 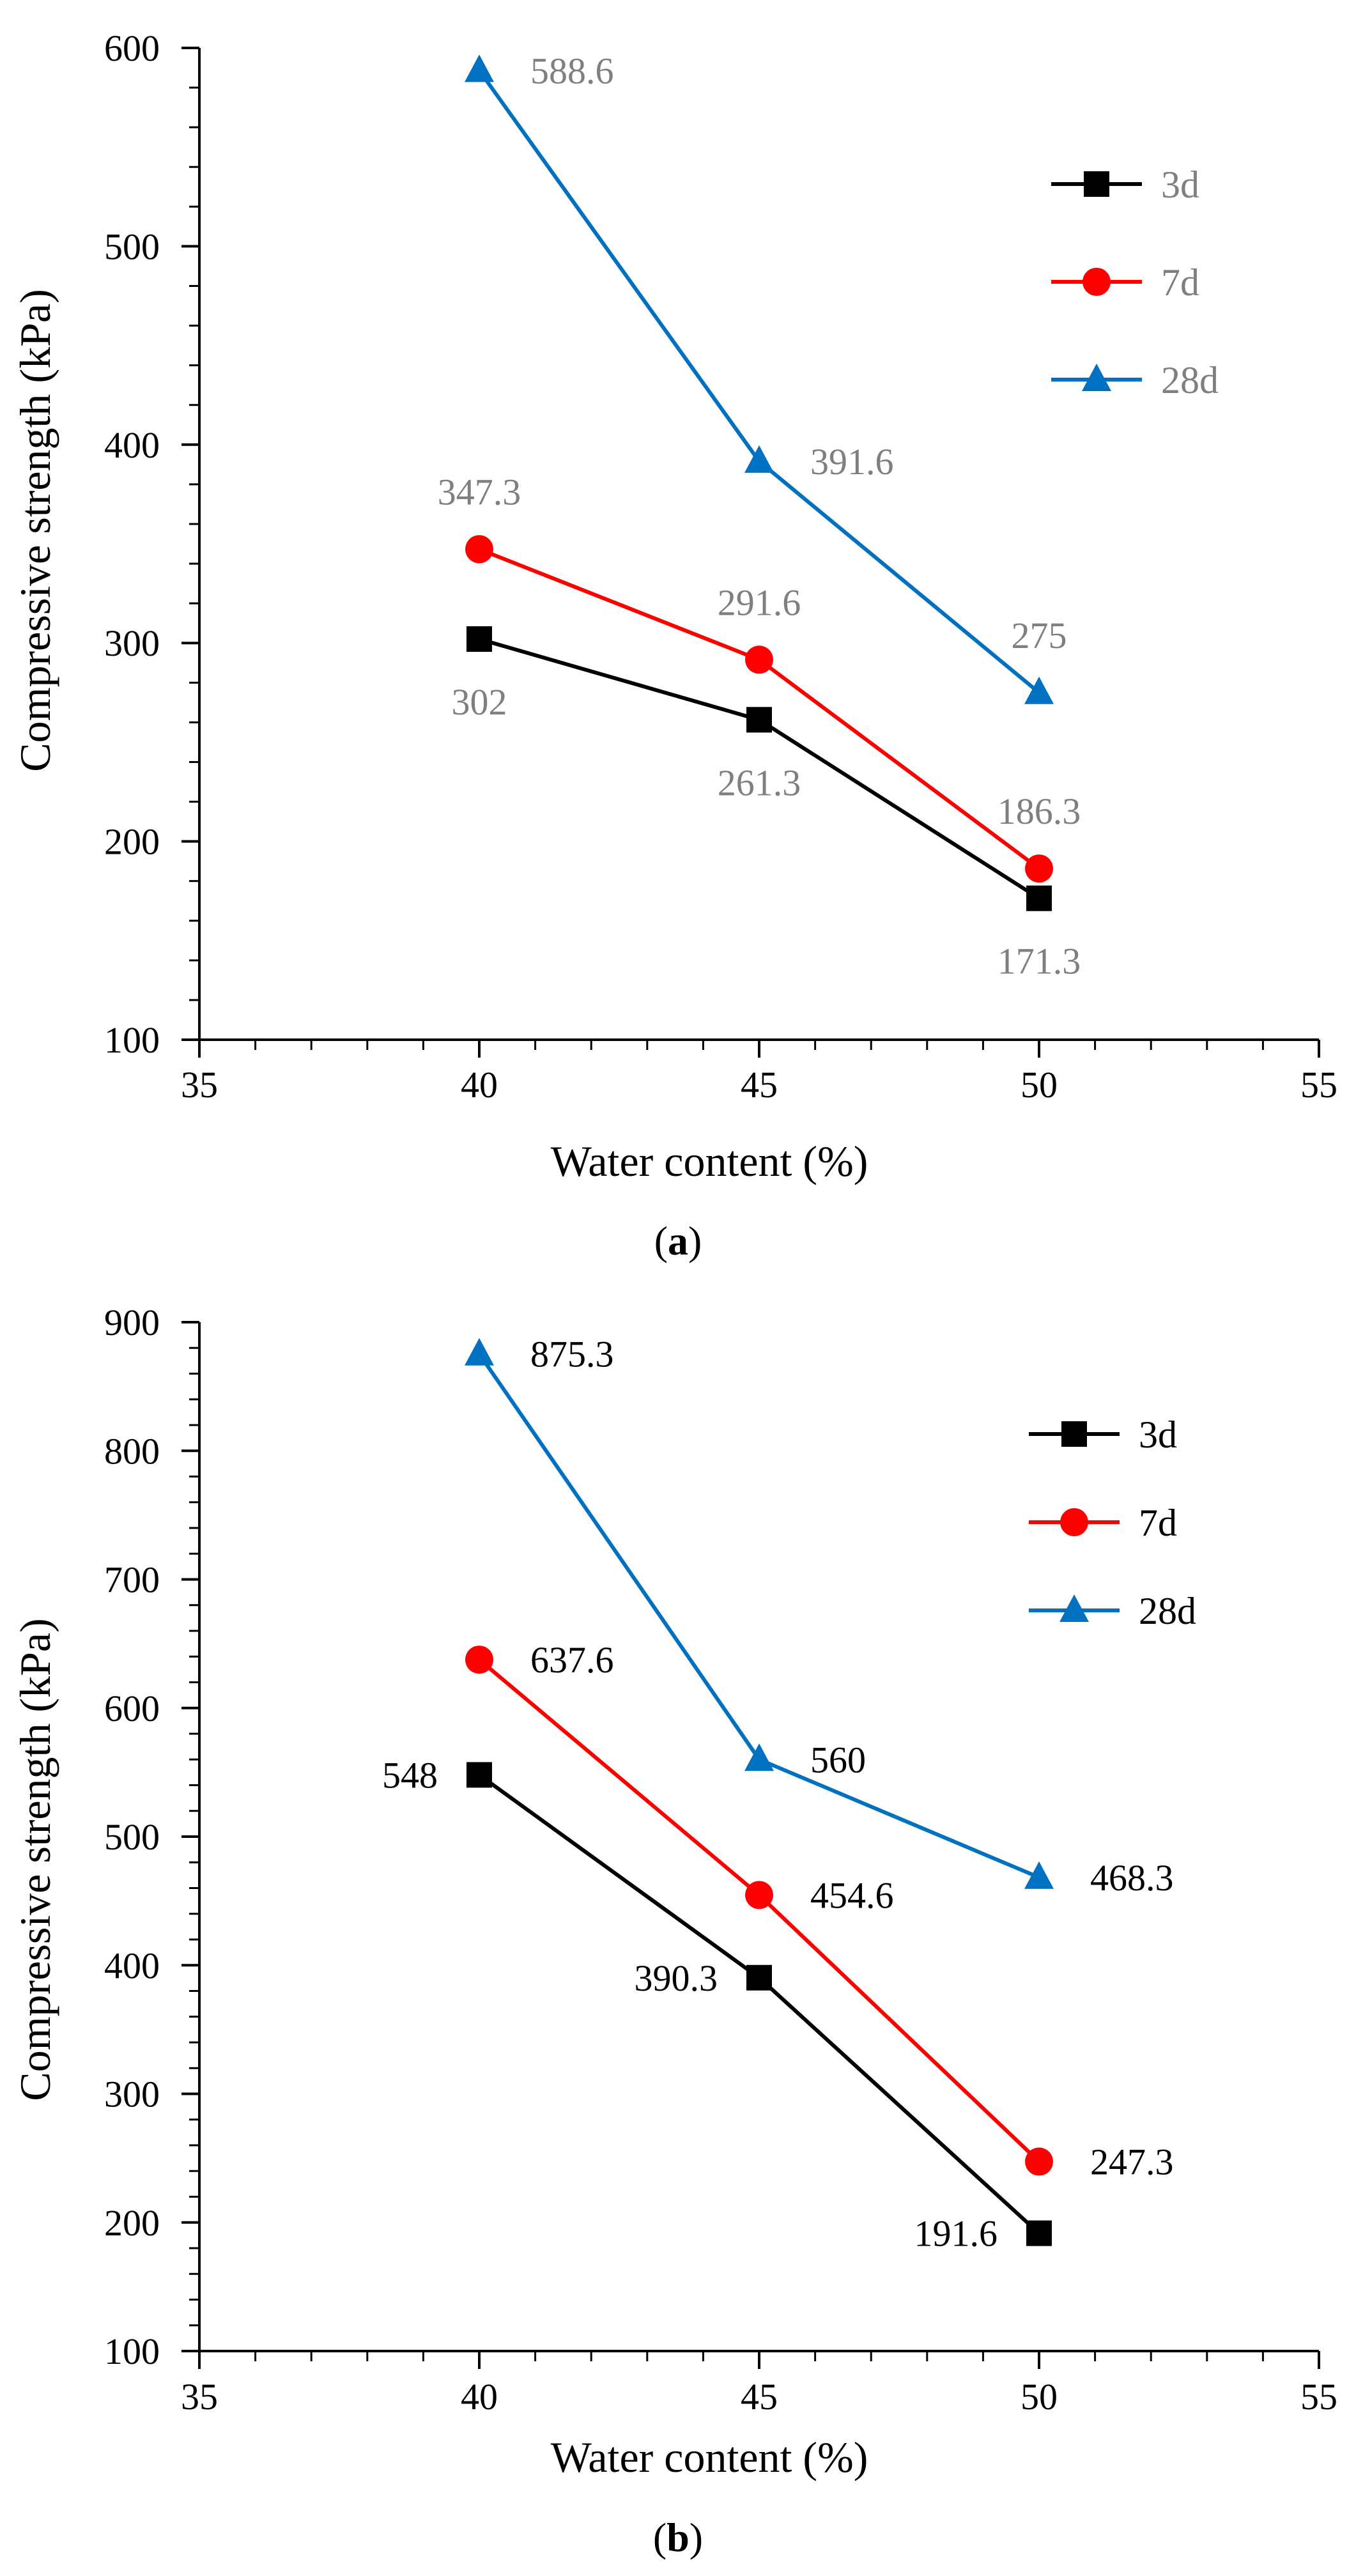 I want to click on panel-b-x-tick-label: 50, so click(x=1039, y=2397).